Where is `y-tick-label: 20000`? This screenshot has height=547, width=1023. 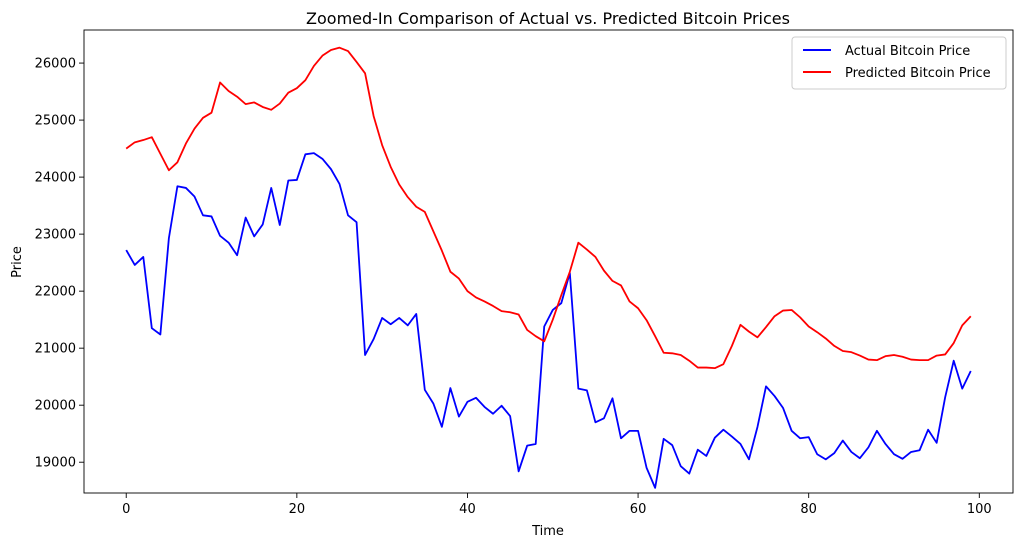
y-tick-label: 20000 is located at coordinates (55, 406).